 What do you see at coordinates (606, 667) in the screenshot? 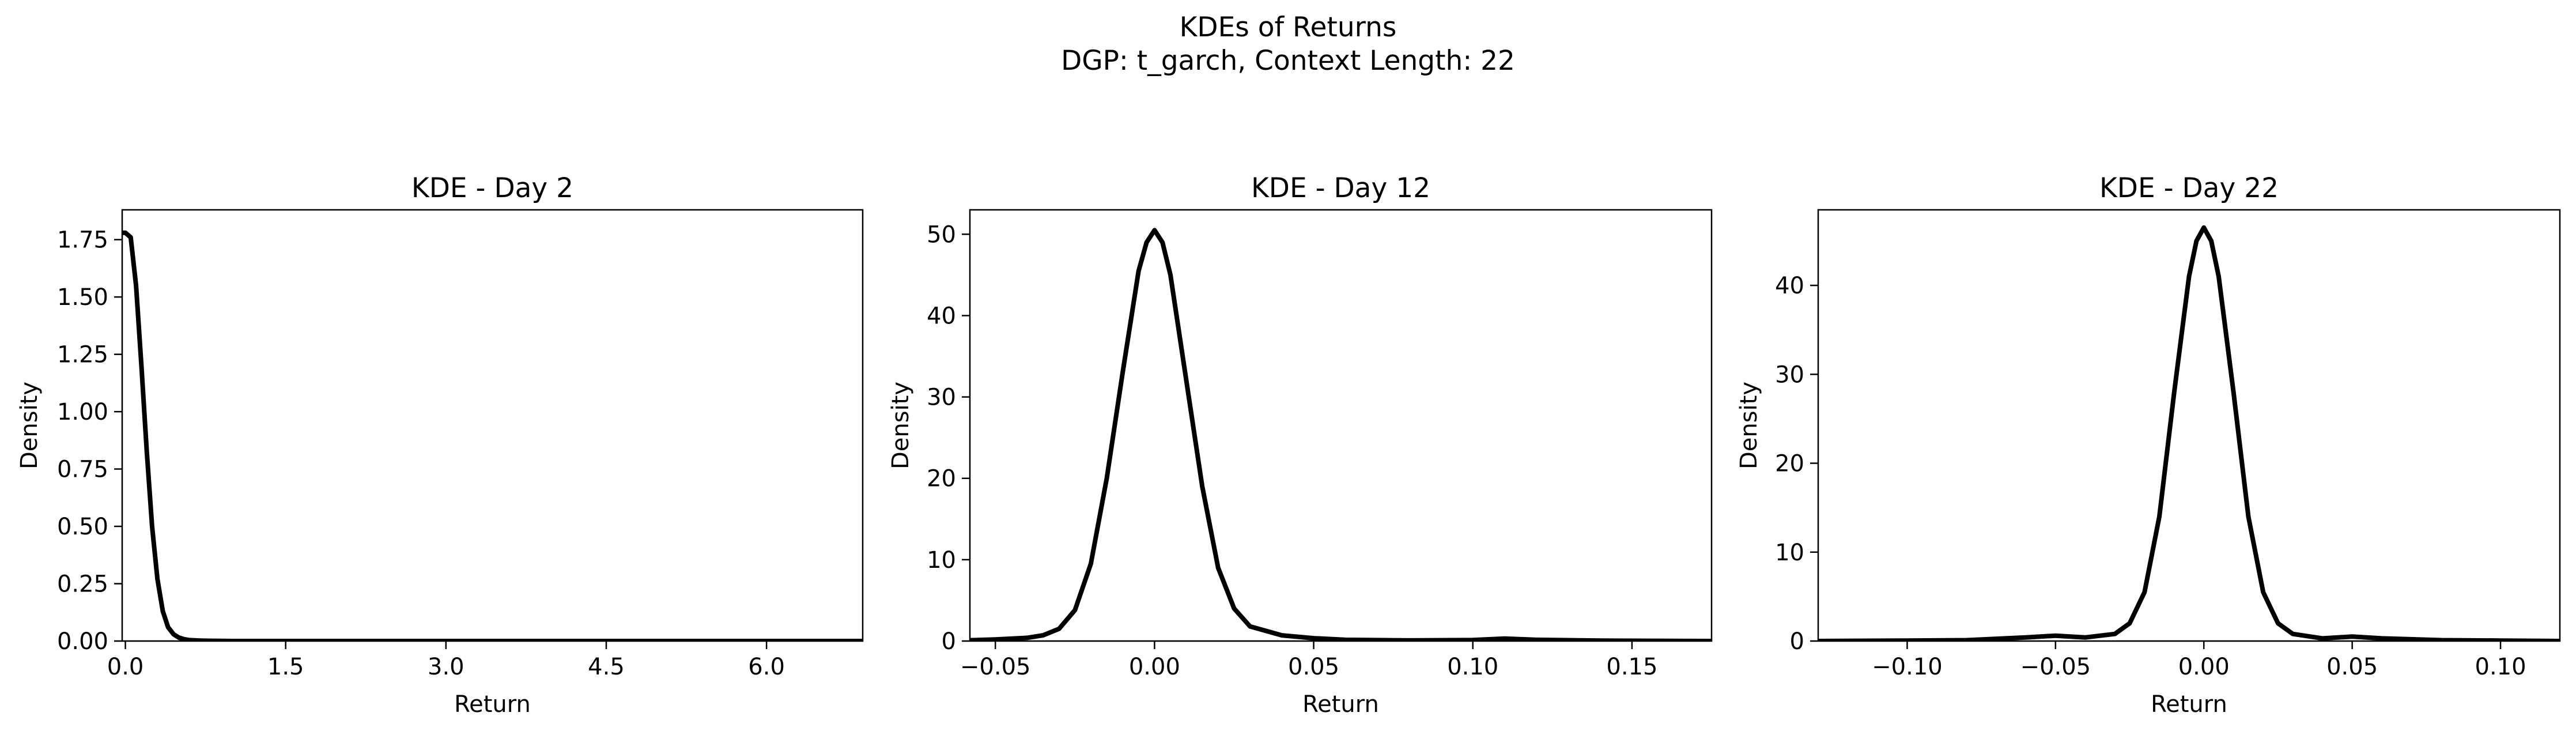
I see `x-tick-label: 4.5` at bounding box center [606, 667].